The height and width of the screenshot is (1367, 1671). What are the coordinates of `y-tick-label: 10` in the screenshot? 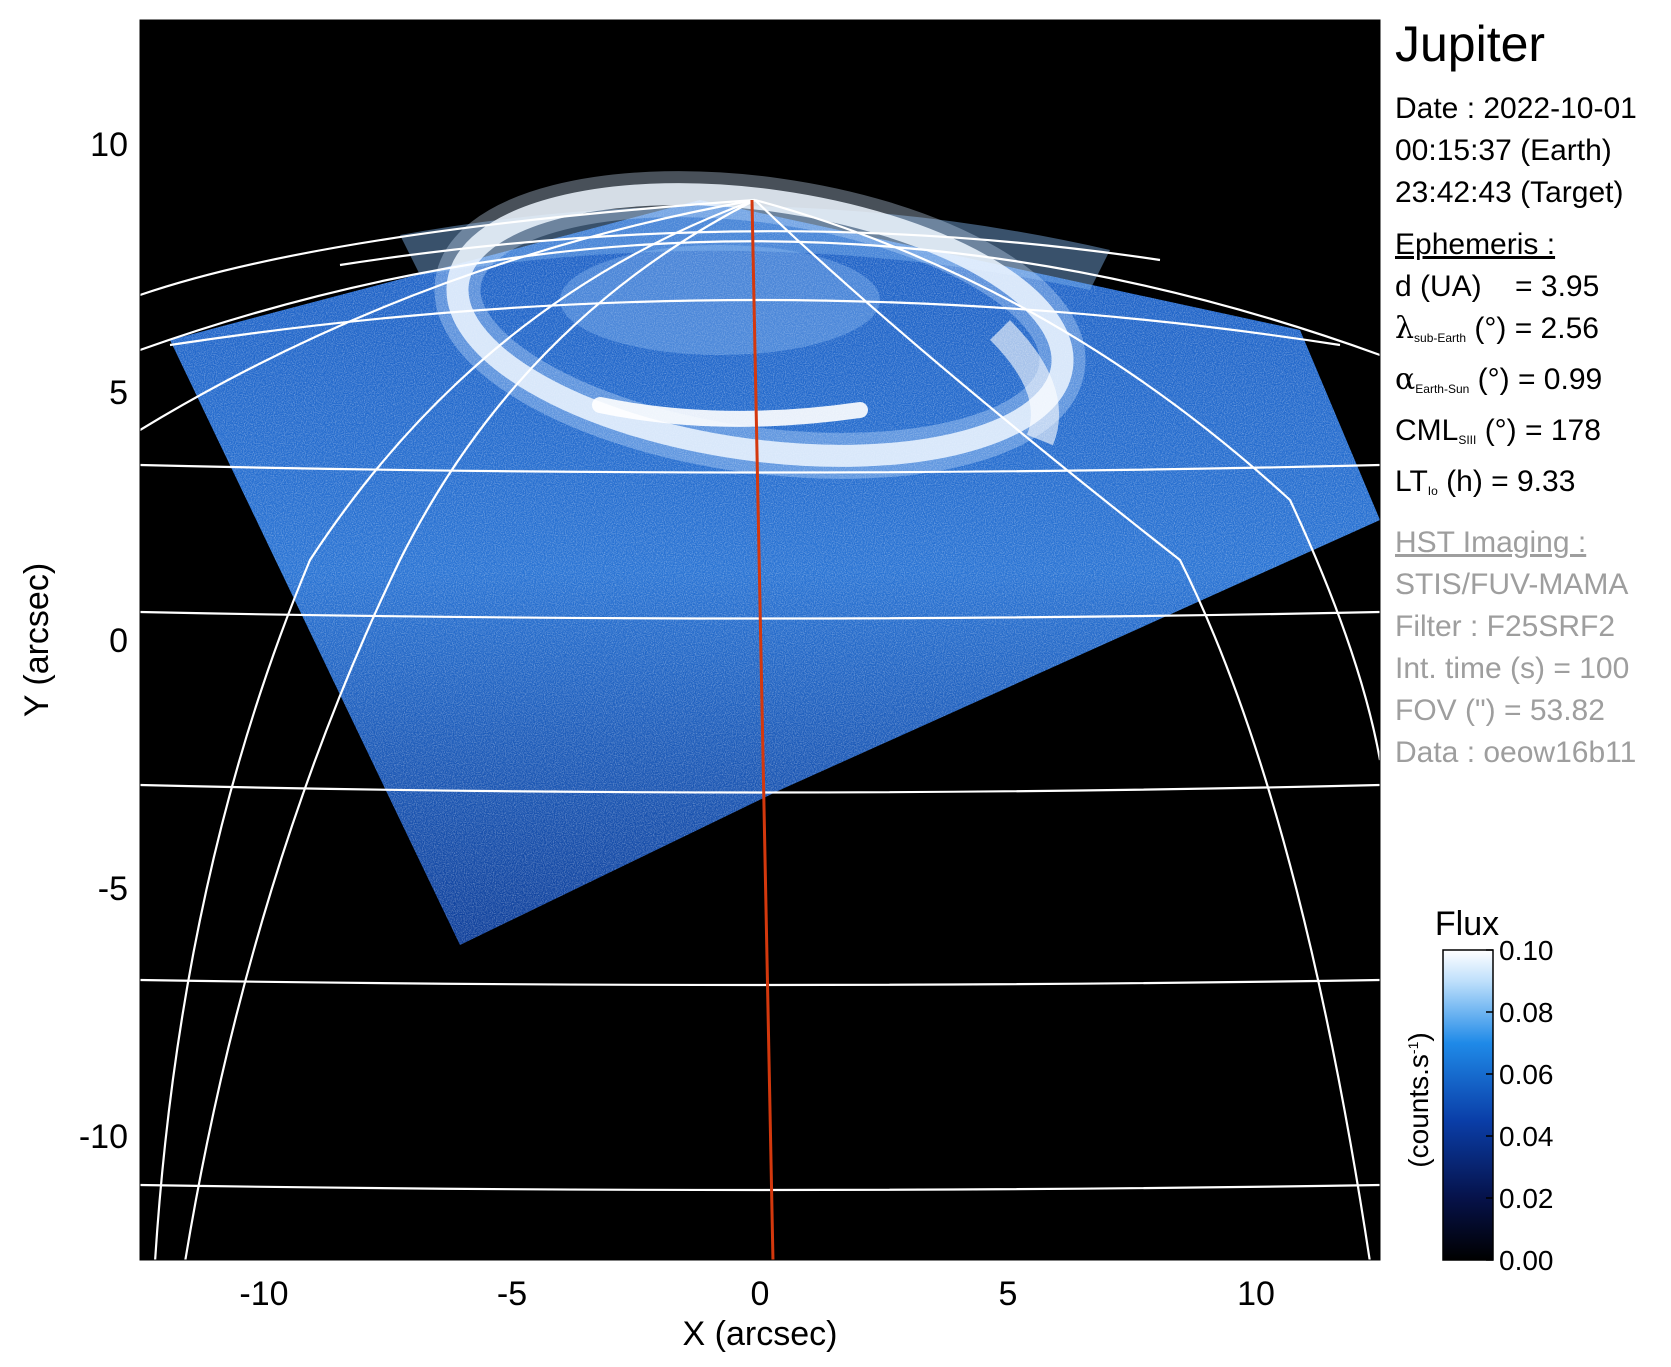 It's located at (109, 145).